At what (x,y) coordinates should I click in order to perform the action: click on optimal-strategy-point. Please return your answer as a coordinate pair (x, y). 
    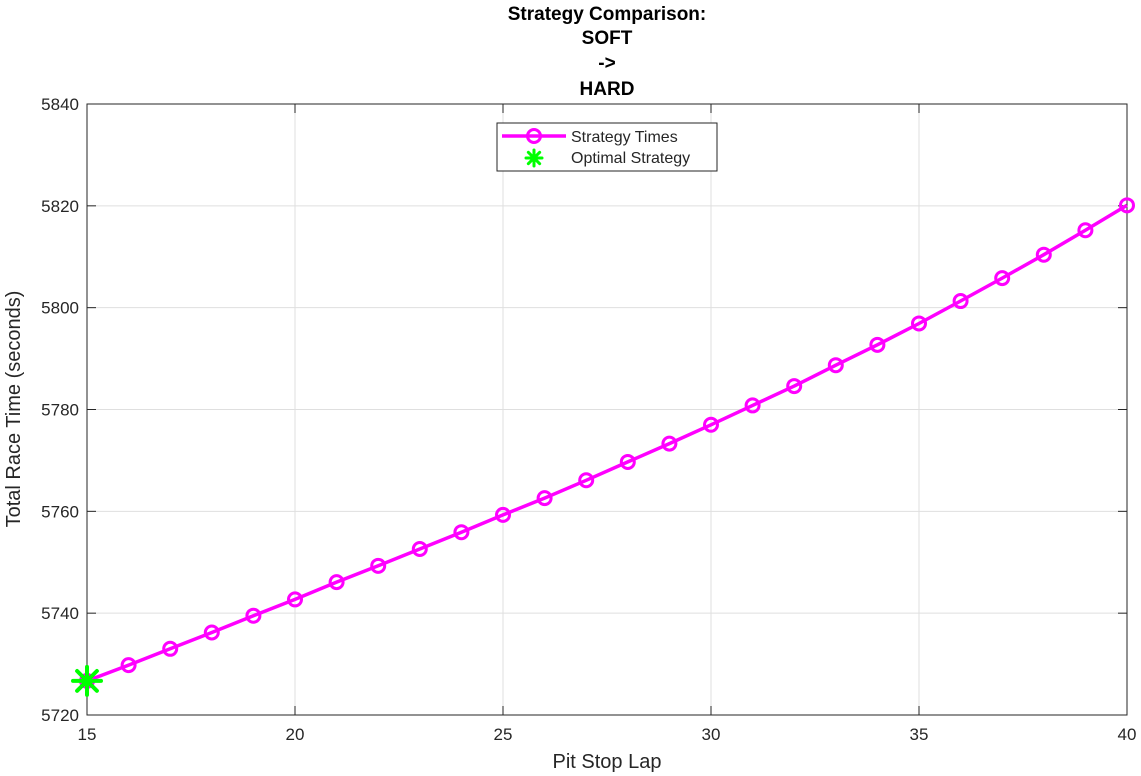
    Looking at the image, I should click on (87, 680).